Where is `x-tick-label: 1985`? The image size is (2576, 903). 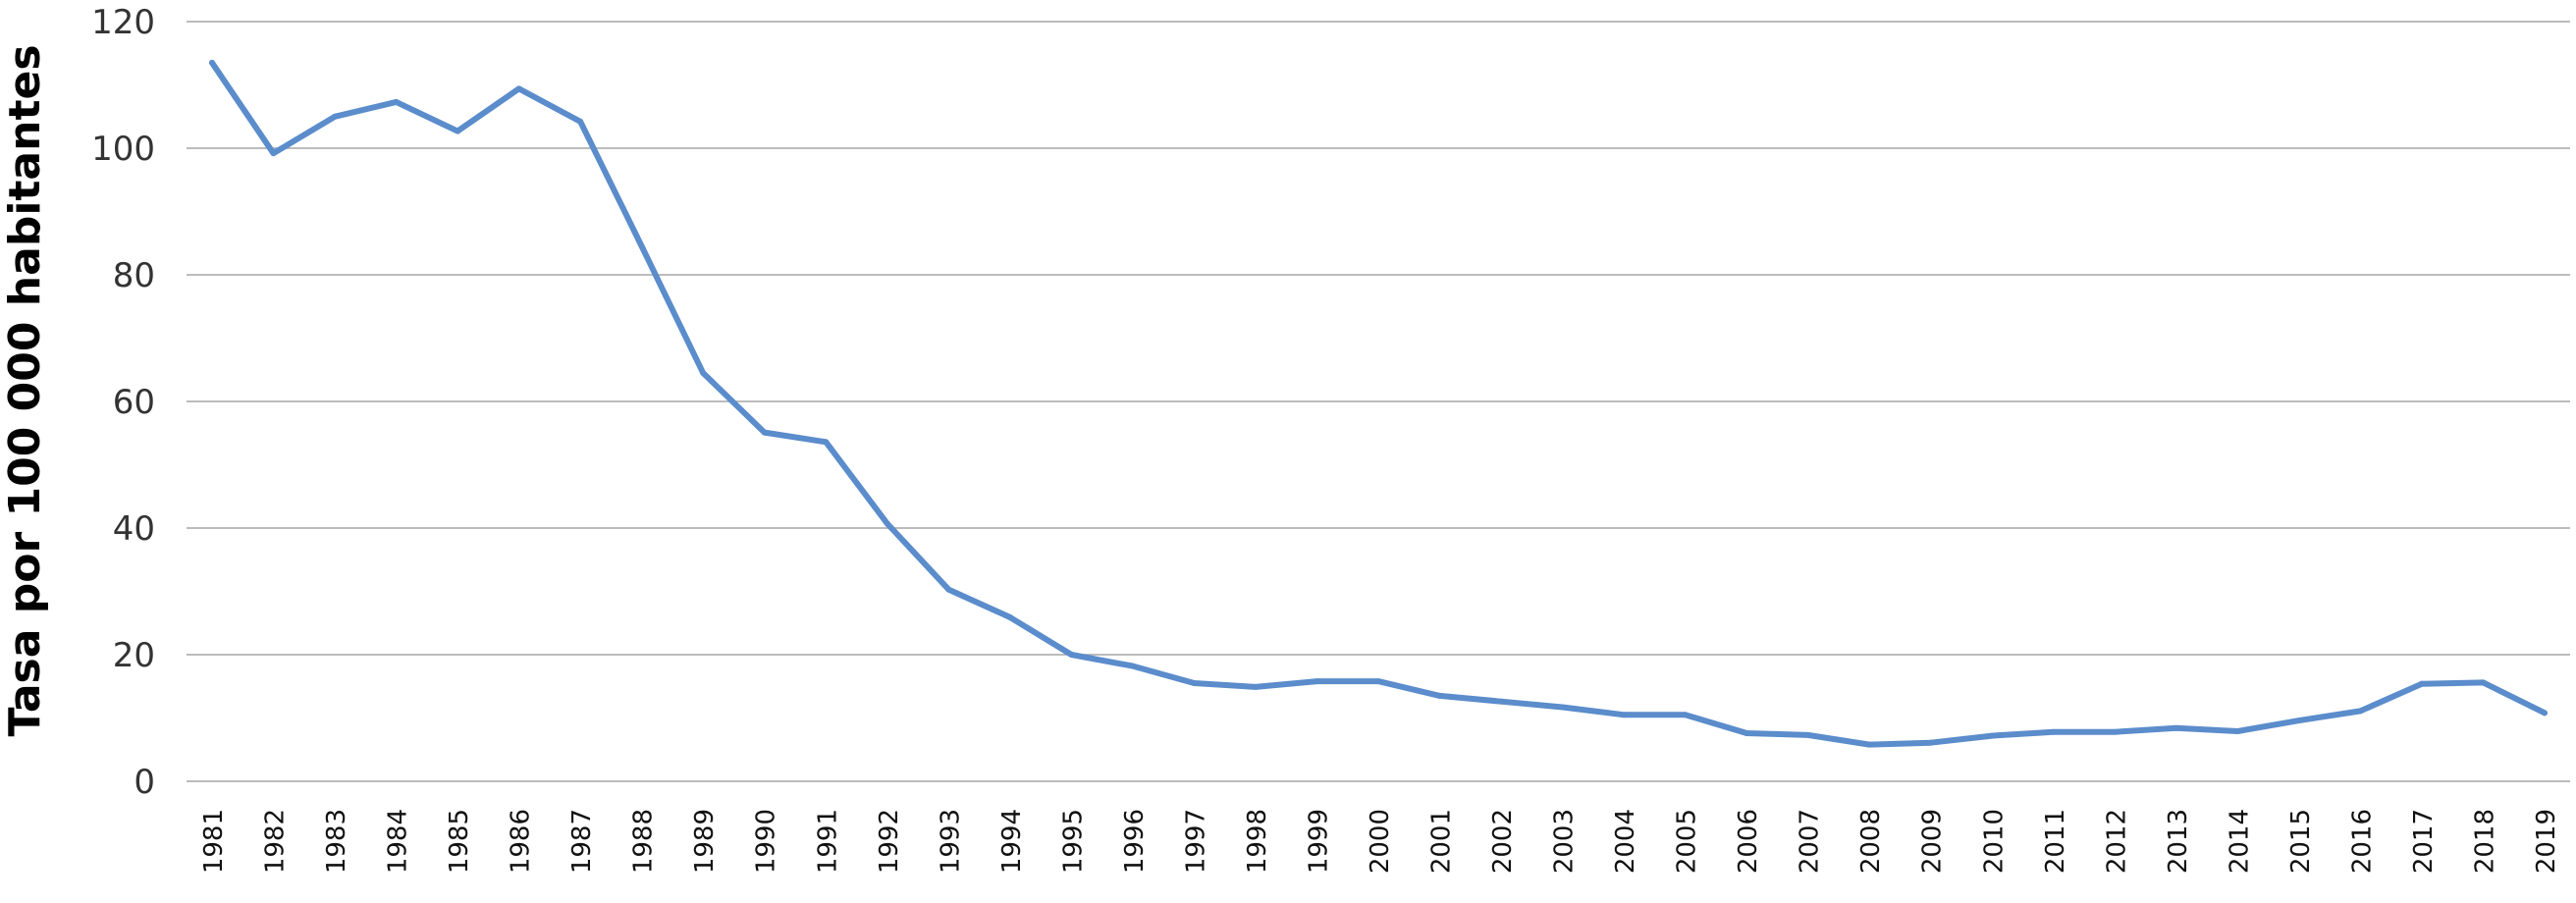
x-tick-label: 1985 is located at coordinates (459, 841).